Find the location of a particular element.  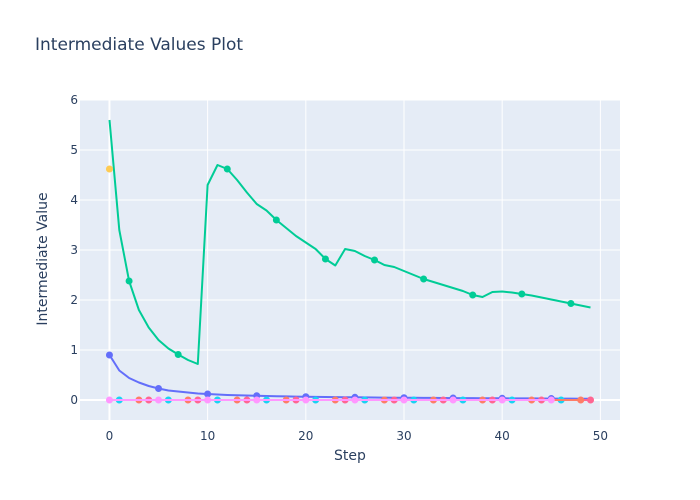

y-tick-label: 0 is located at coordinates (74, 400).